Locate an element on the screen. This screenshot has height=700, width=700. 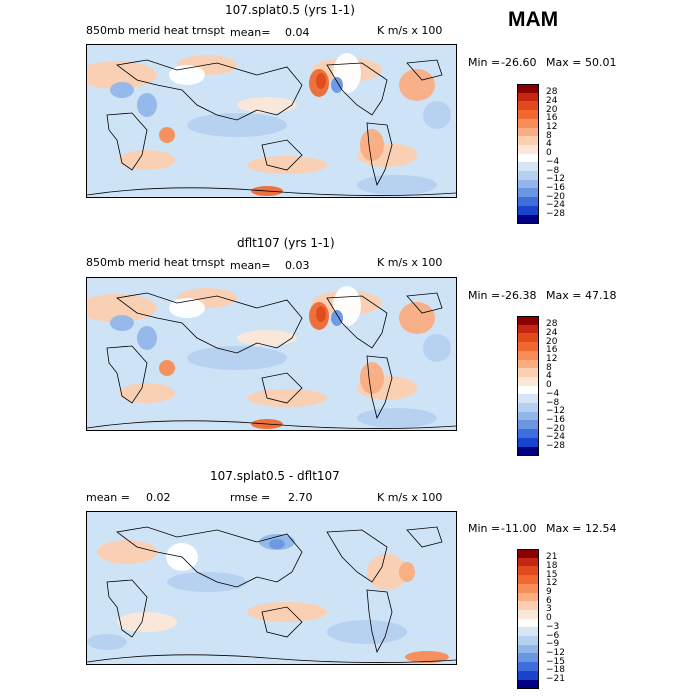
panel3-max-label: Max = is located at coordinates (564, 528).